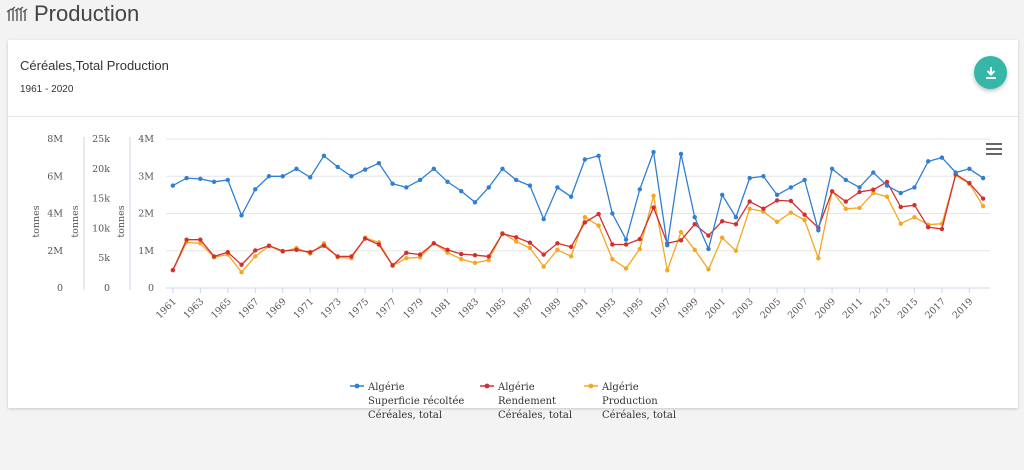 Image resolution: width=1024 pixels, height=470 pixels. What do you see at coordinates (413, 308) in the screenshot?
I see `x-tick-label: 1979` at bounding box center [413, 308].